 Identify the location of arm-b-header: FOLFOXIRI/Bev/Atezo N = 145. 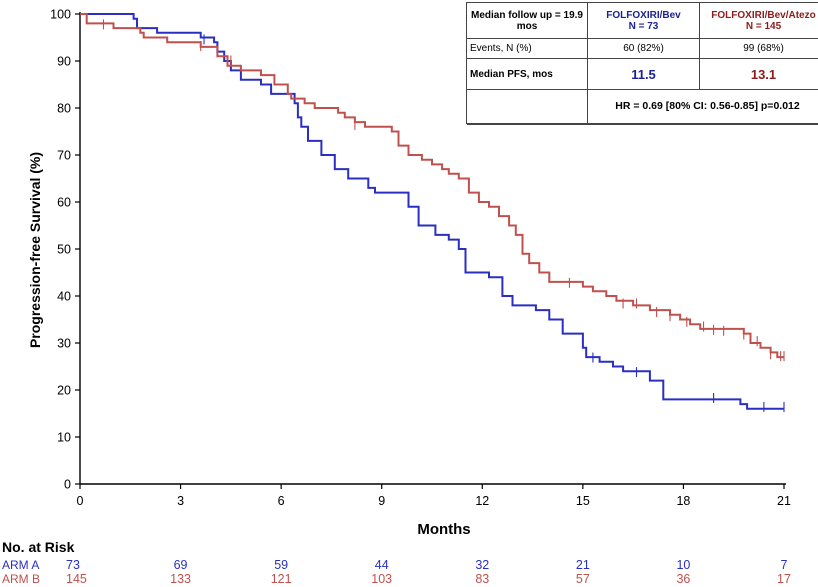
(758, 20).